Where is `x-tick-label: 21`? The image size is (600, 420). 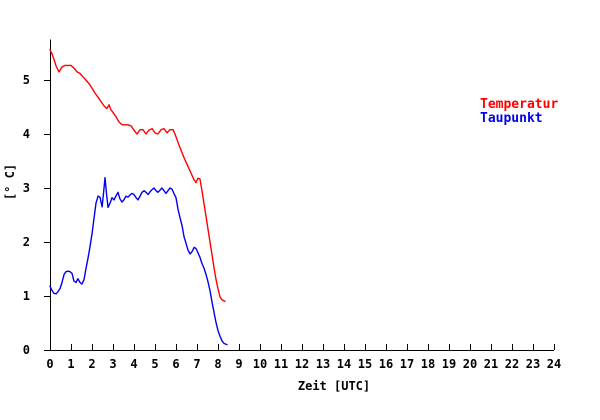 x-tick-label: 21 is located at coordinates (491, 364).